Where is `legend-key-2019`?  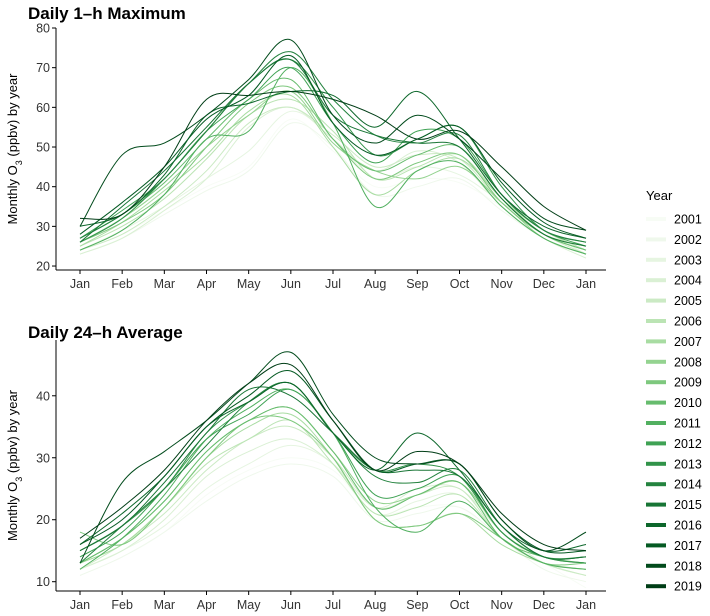 legend-key-2019 is located at coordinates (656, 586).